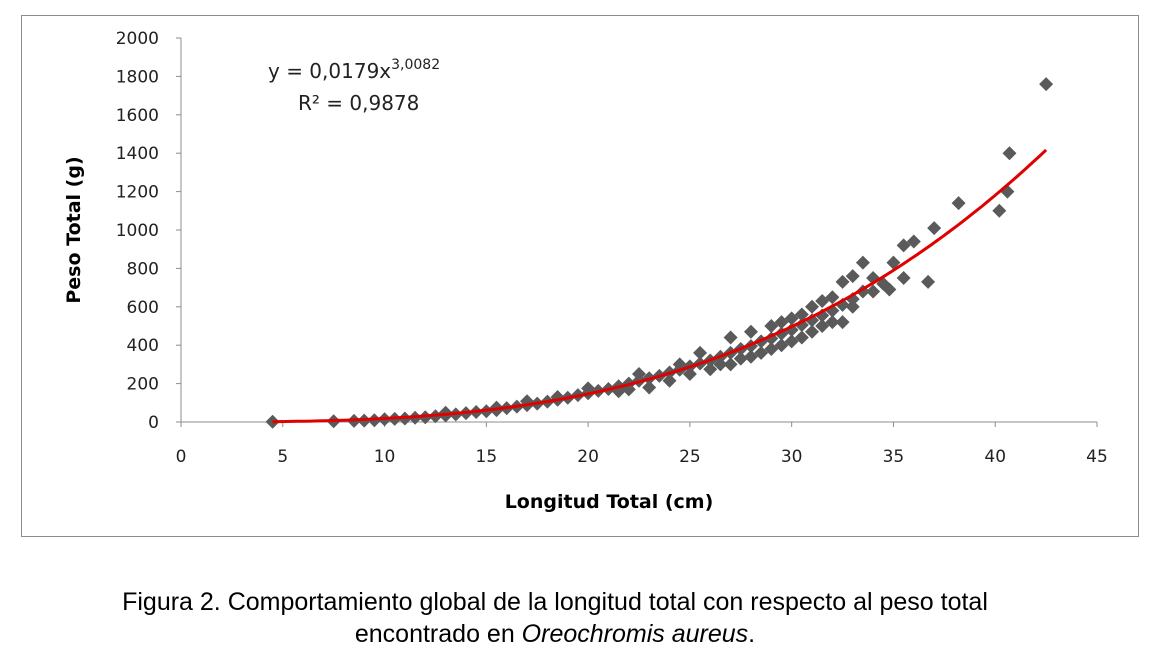 This screenshot has width=1160, height=668. Describe the element at coordinates (792, 457) in the screenshot. I see `x-tick-label: 30` at that location.